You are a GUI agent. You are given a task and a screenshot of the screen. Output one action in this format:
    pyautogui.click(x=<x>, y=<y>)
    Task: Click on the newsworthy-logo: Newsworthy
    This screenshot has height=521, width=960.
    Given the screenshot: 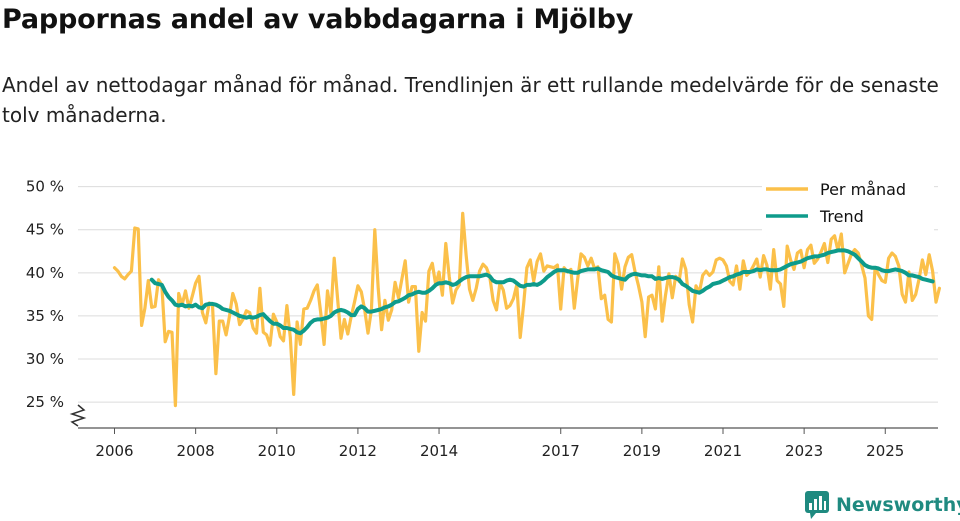 What is the action you would take?
    pyautogui.click(x=882, y=505)
    